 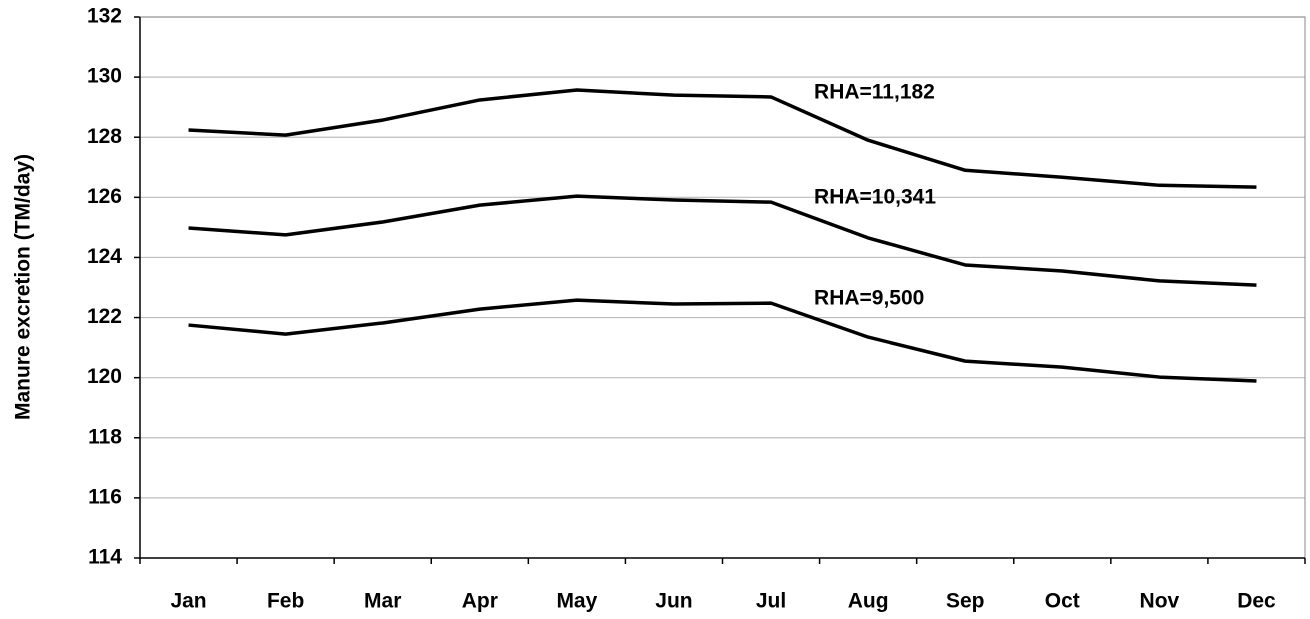 I want to click on y-tick-label: 128, so click(x=104, y=136).